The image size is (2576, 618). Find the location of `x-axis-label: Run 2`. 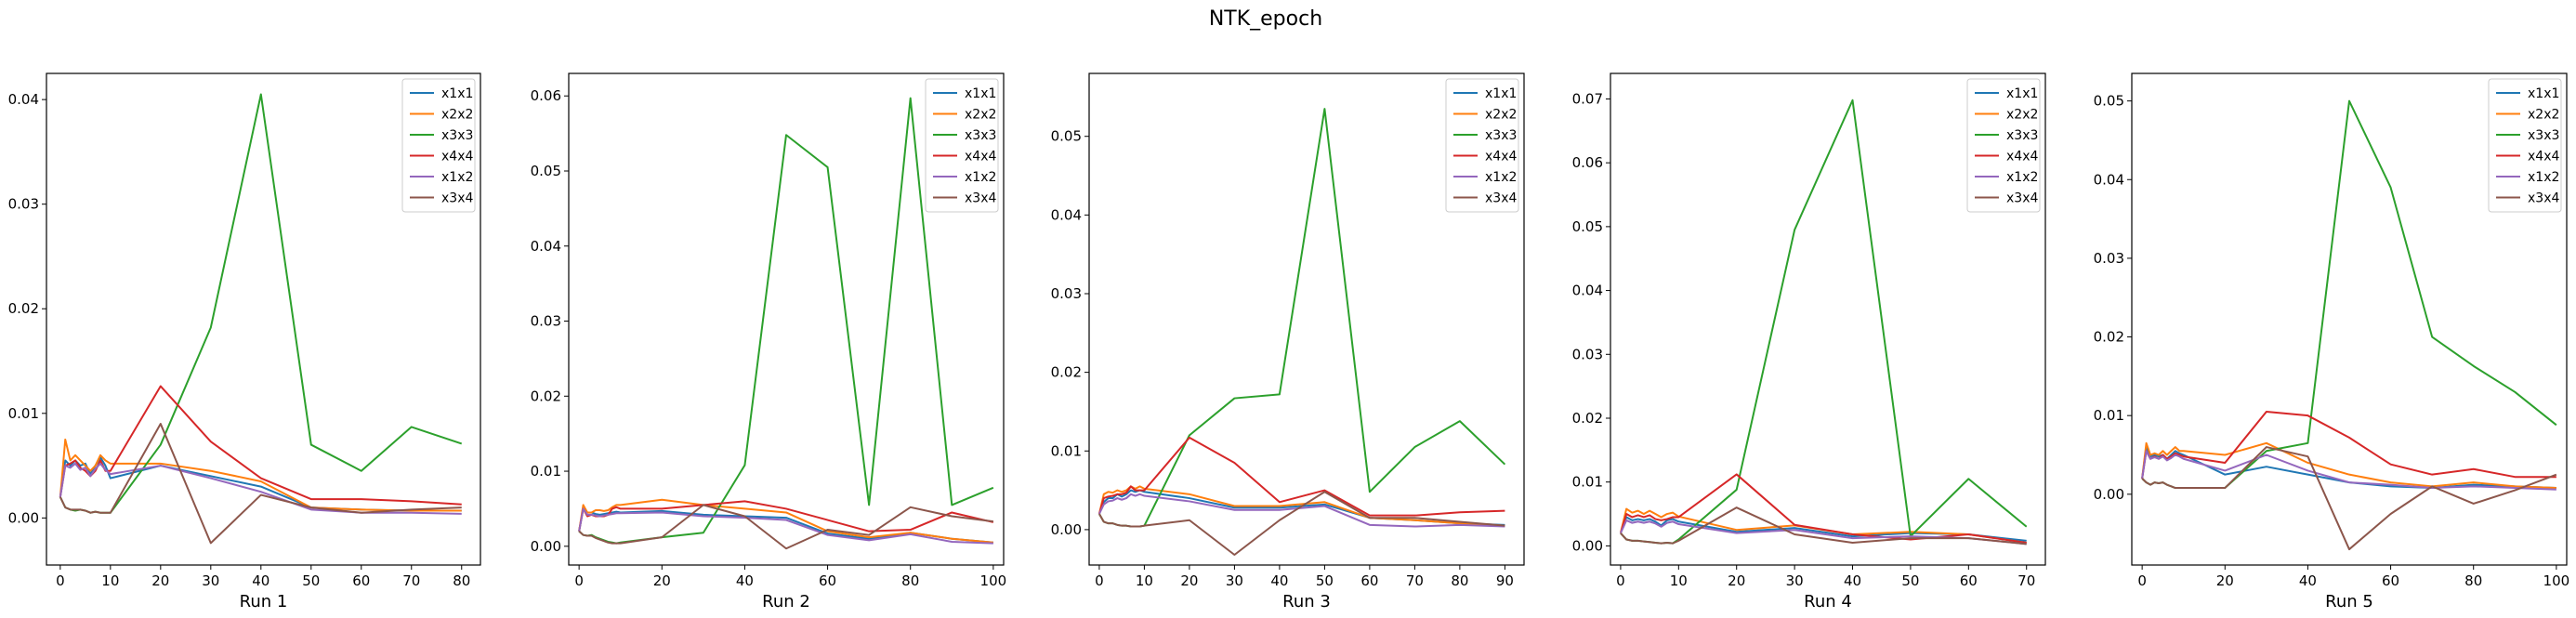

x-axis-label: Run 2 is located at coordinates (786, 601).